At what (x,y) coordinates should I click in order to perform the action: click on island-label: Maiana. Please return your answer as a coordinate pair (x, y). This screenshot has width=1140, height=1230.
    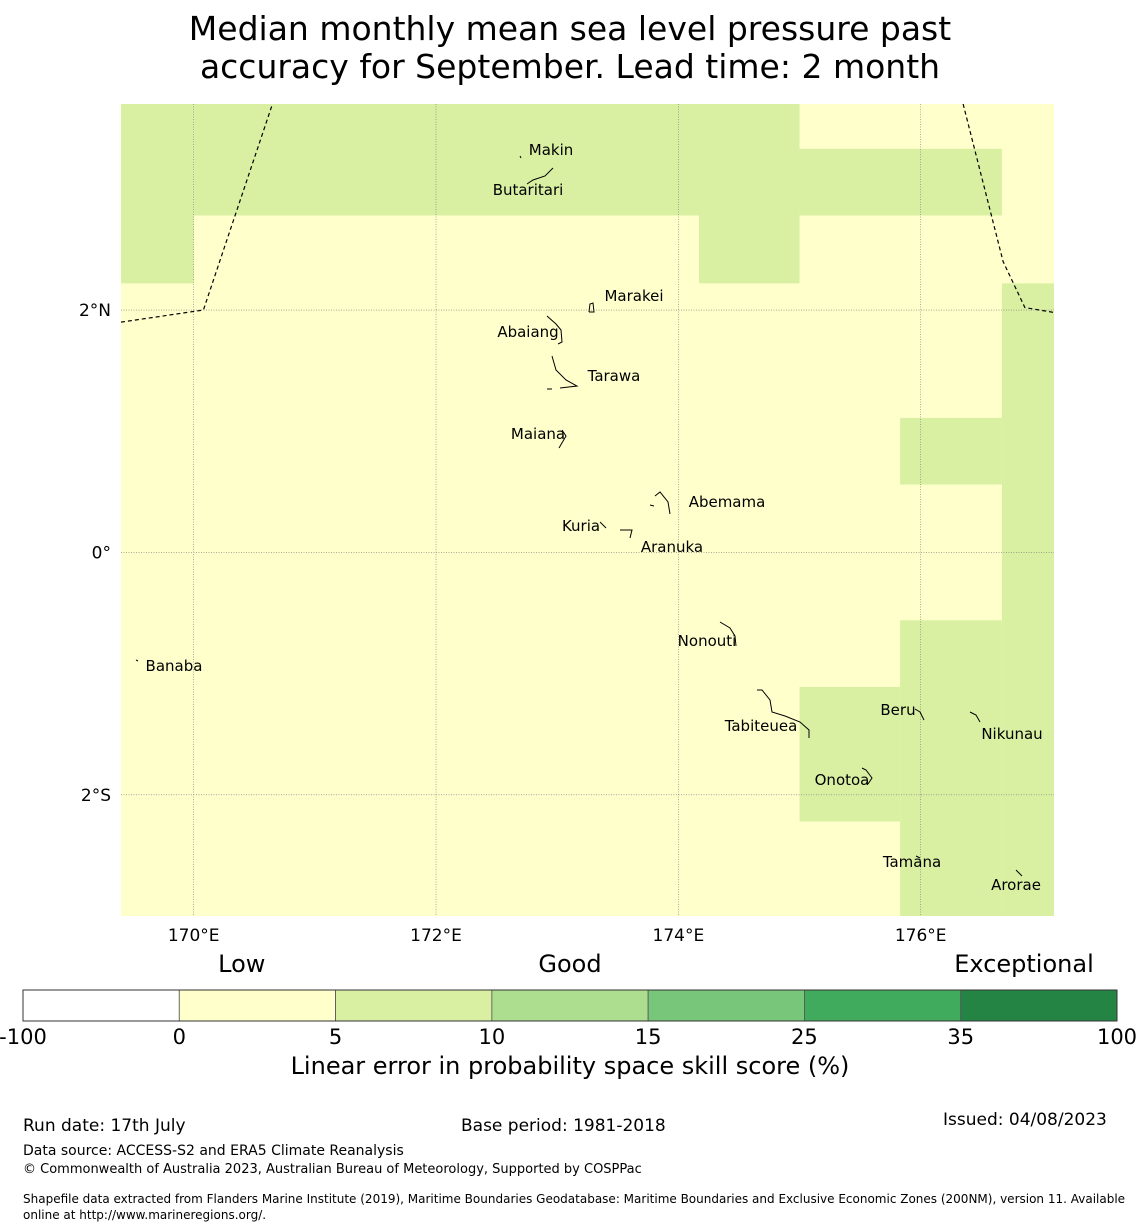
    Looking at the image, I should click on (538, 434).